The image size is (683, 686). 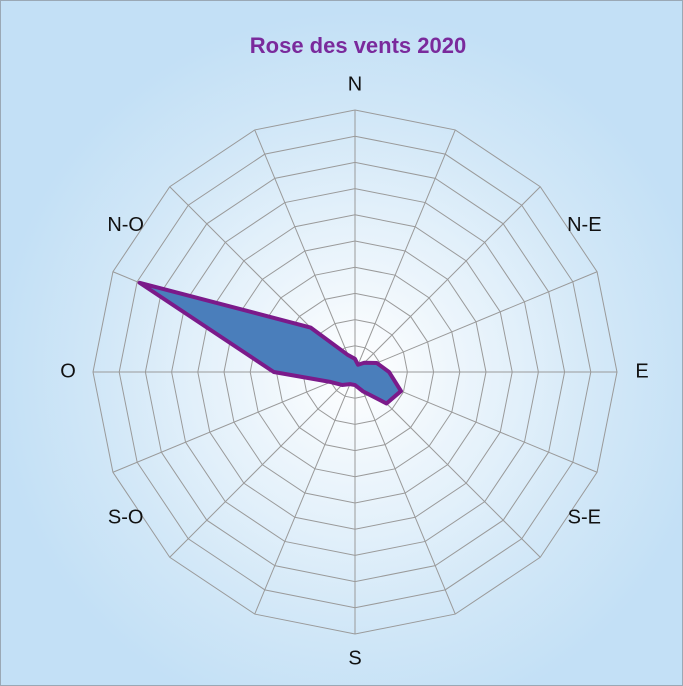 What do you see at coordinates (584, 517) in the screenshot?
I see `direction-label: S-E` at bounding box center [584, 517].